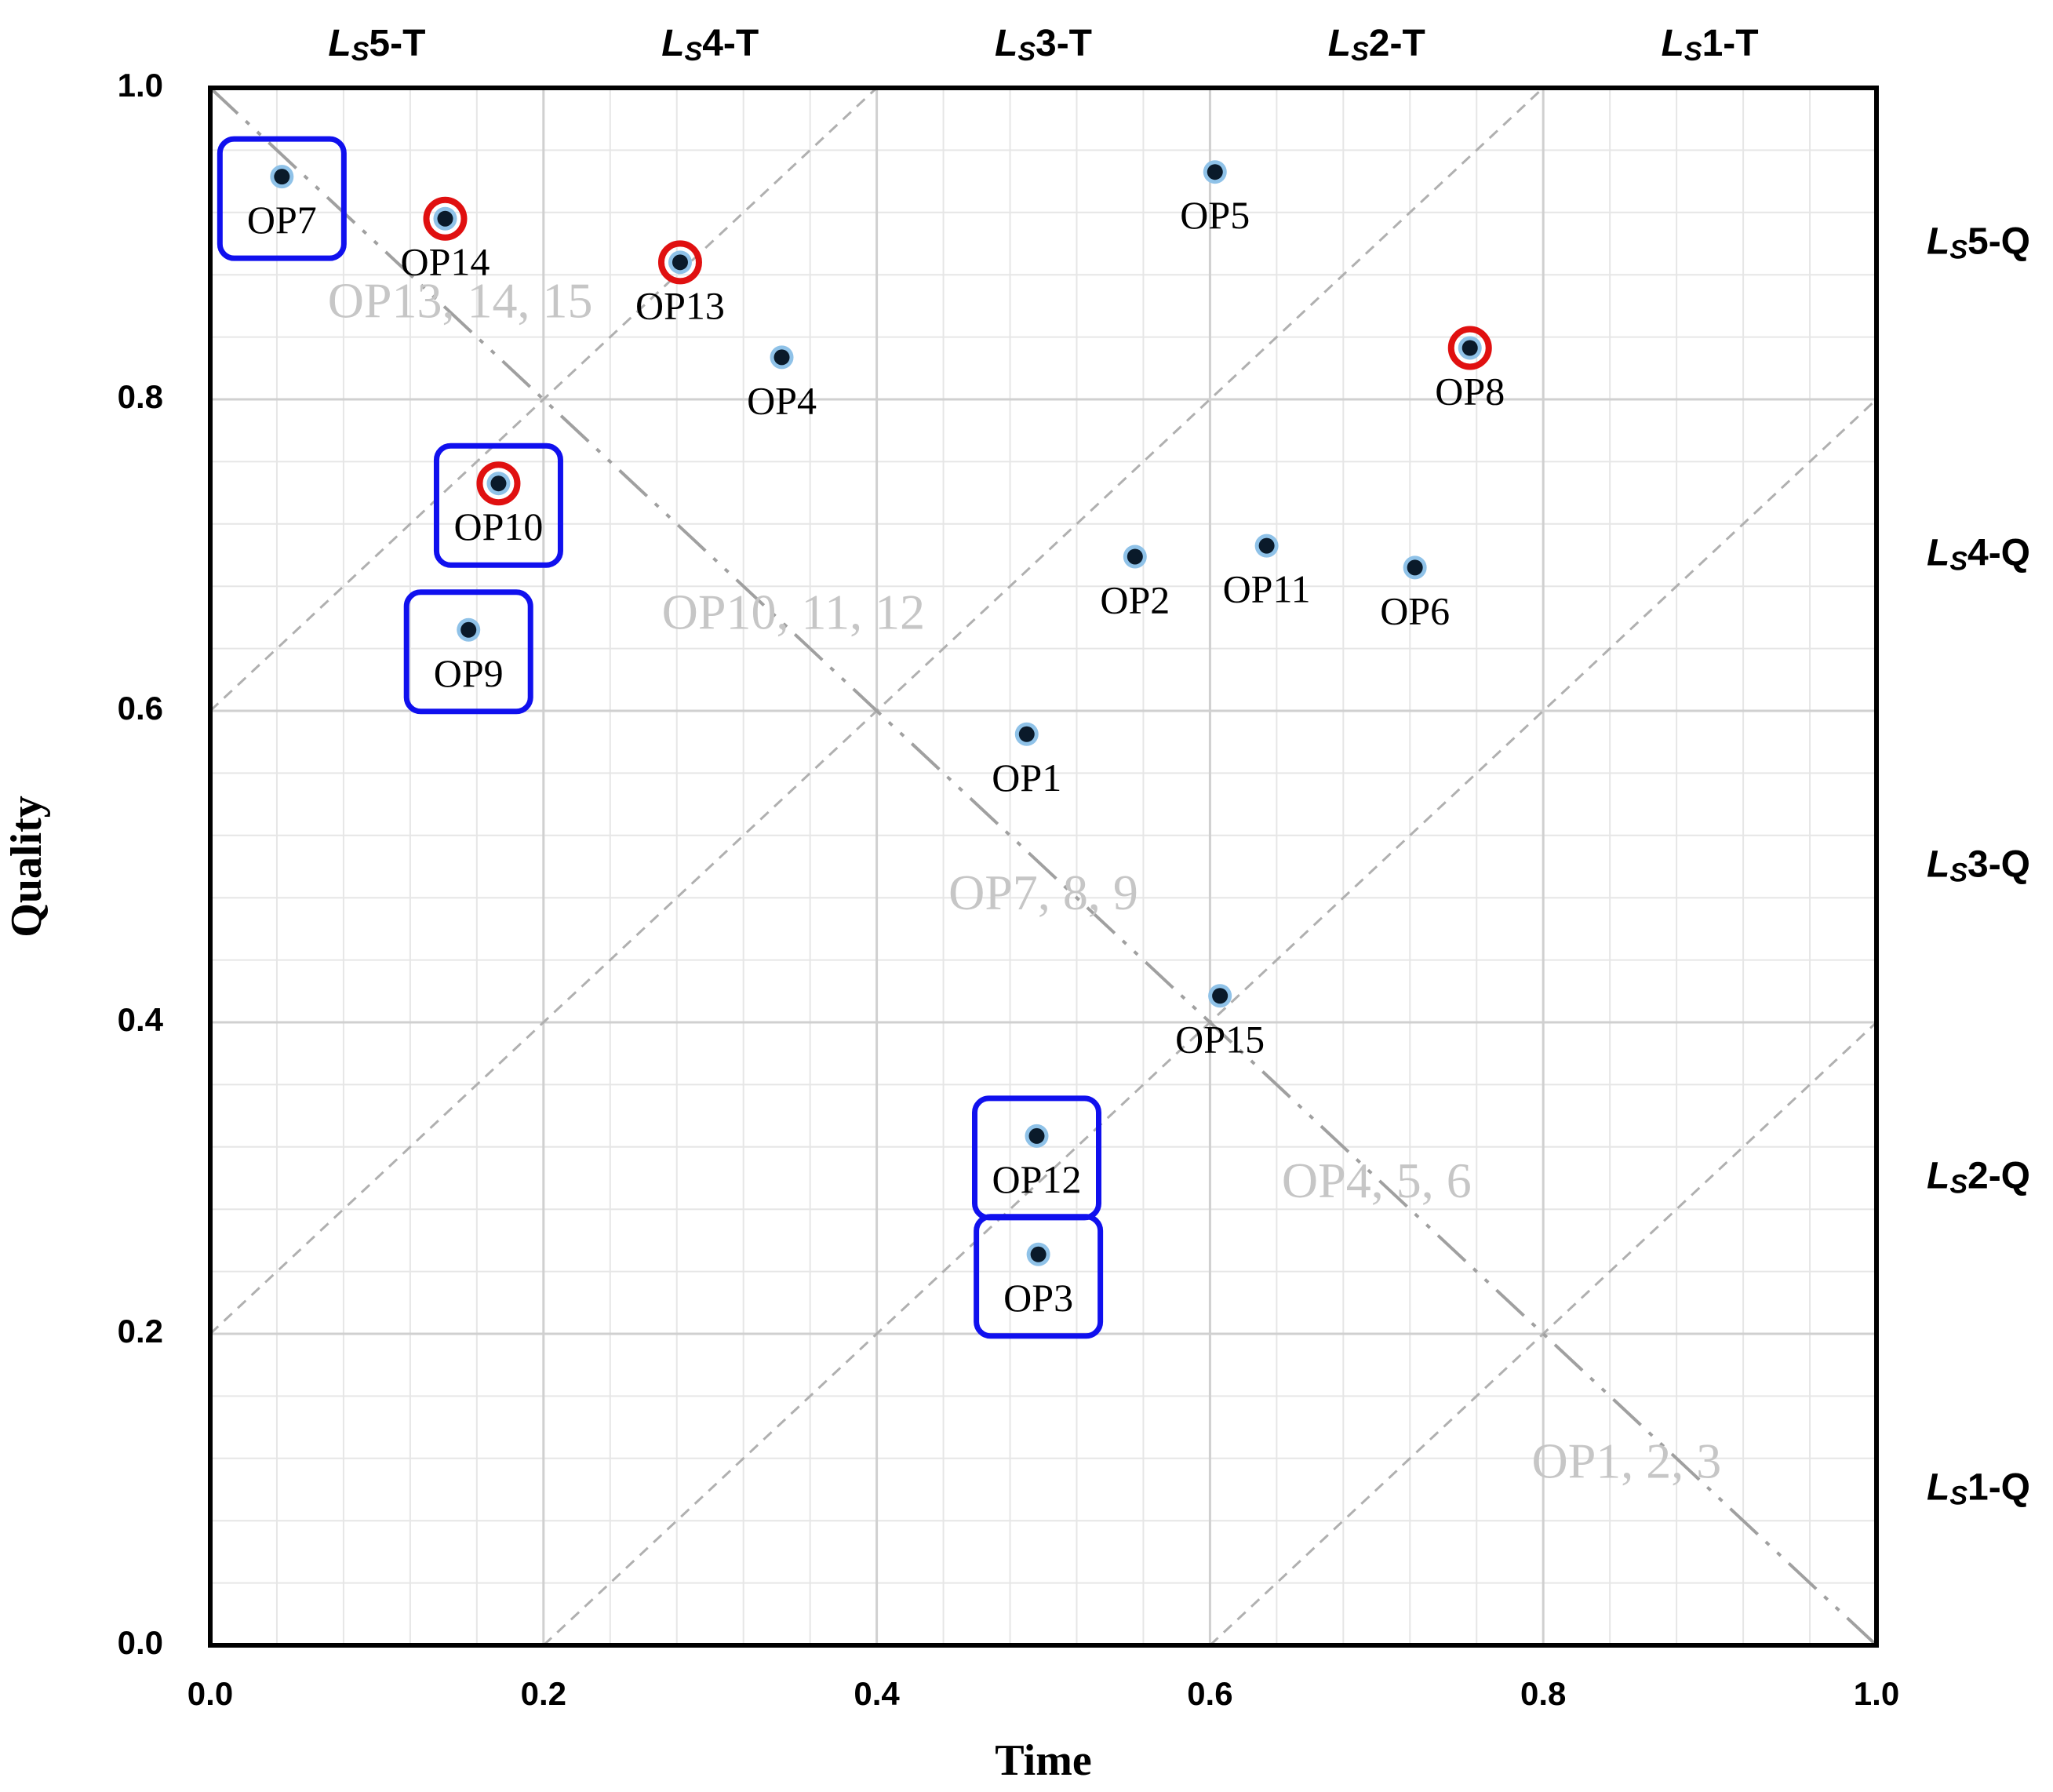 The height and width of the screenshot is (1792, 2053). I want to click on data-point-label: OP8, so click(1470, 391).